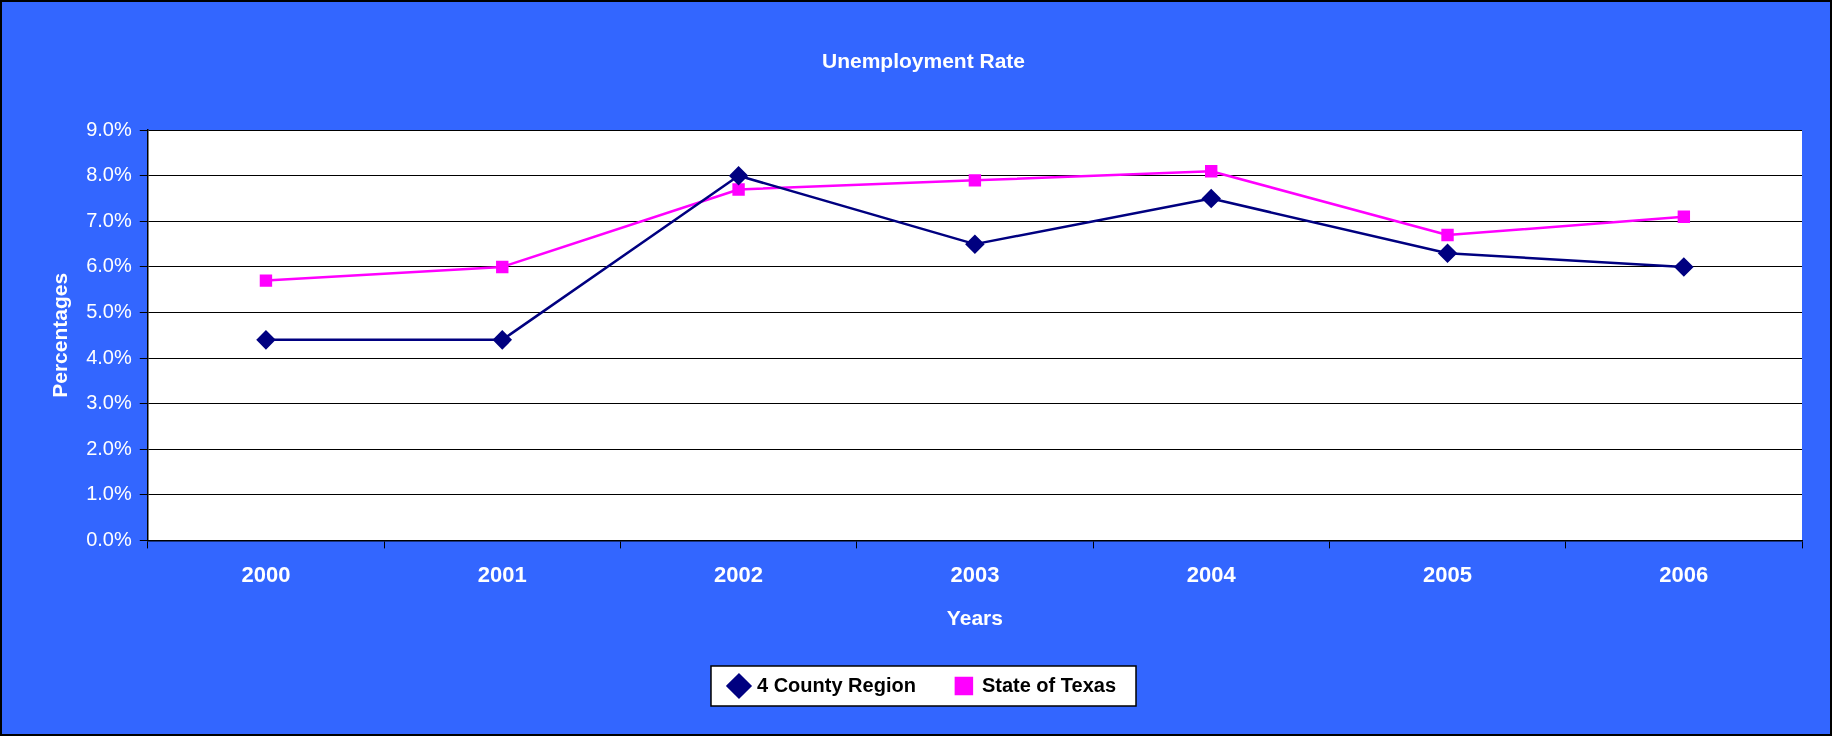 The height and width of the screenshot is (736, 1832). What do you see at coordinates (739, 574) in the screenshot?
I see `x-tick-label: 2002` at bounding box center [739, 574].